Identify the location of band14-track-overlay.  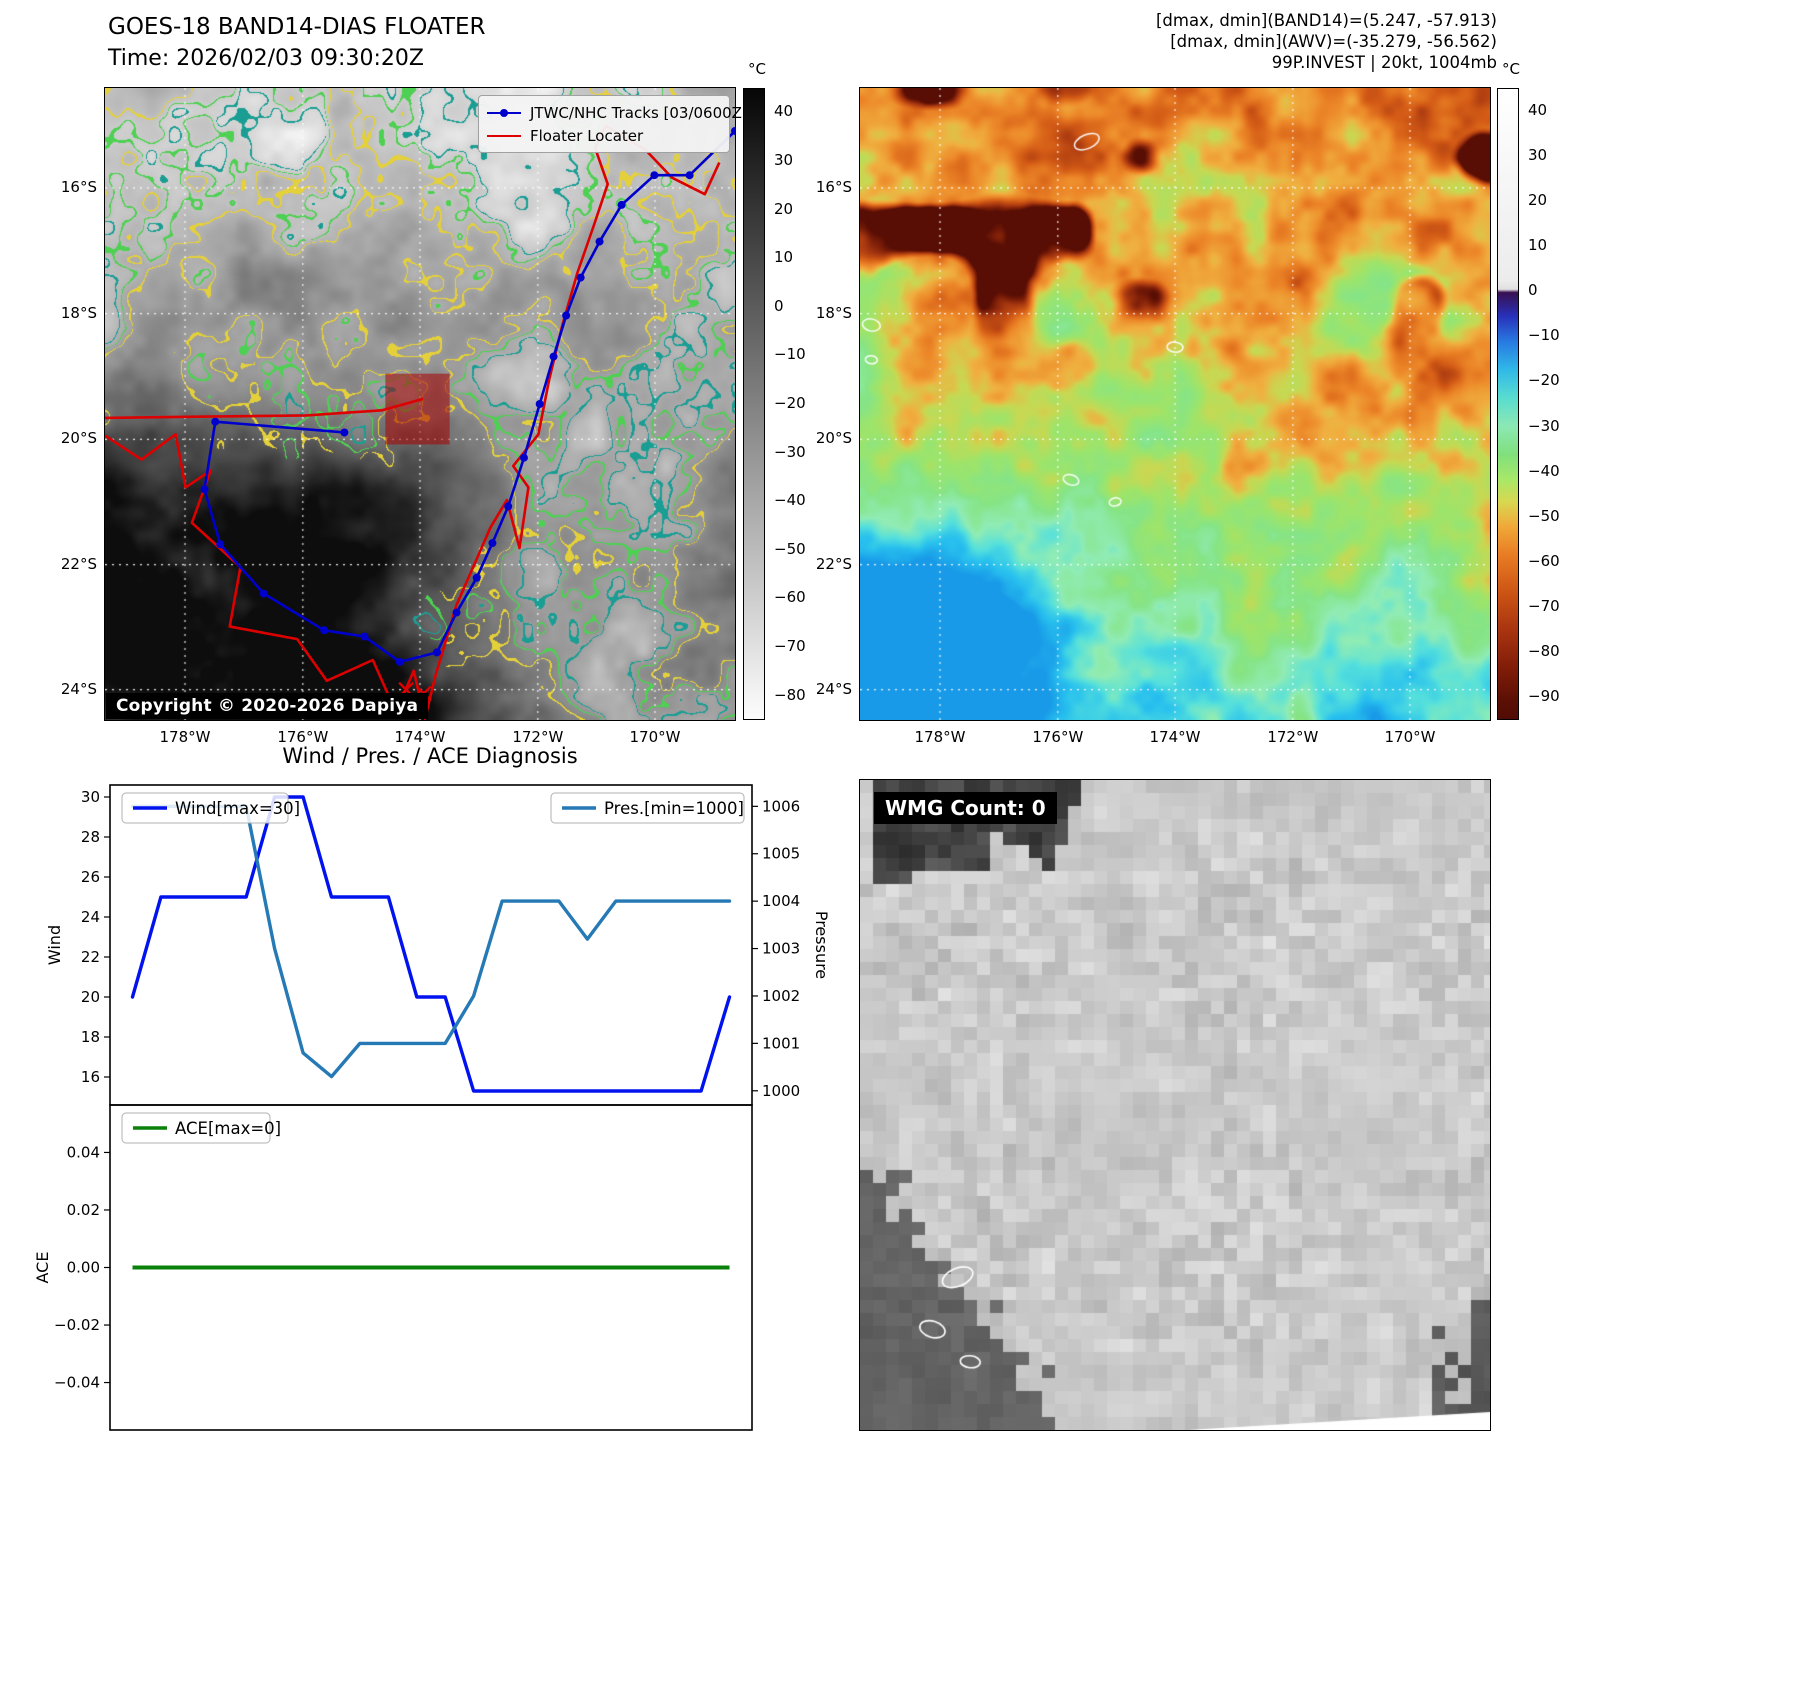
(420, 422).